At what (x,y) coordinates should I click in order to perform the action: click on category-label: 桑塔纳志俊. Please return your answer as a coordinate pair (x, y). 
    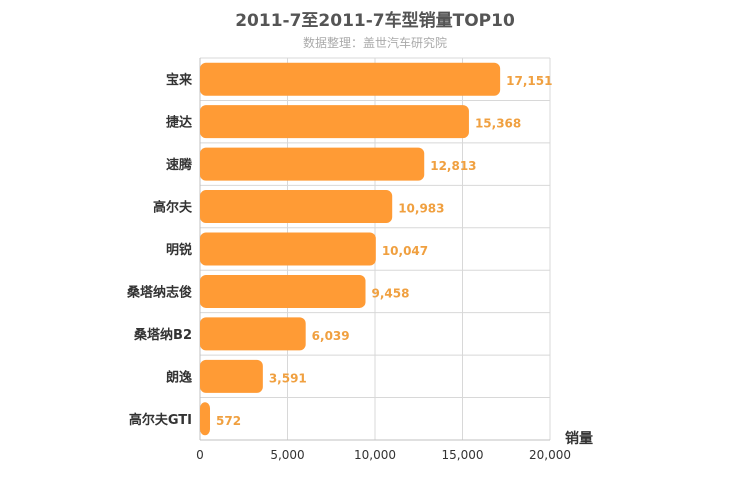
    Looking at the image, I should click on (159, 292).